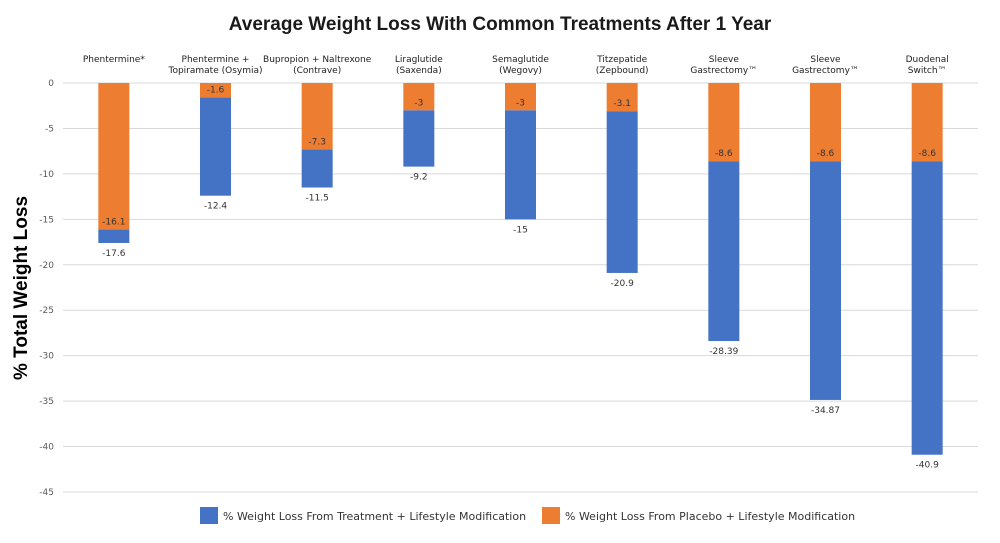 This screenshot has width=1000, height=543. What do you see at coordinates (927, 65) in the screenshot?
I see `category-label: Duodenal Switch™` at bounding box center [927, 65].